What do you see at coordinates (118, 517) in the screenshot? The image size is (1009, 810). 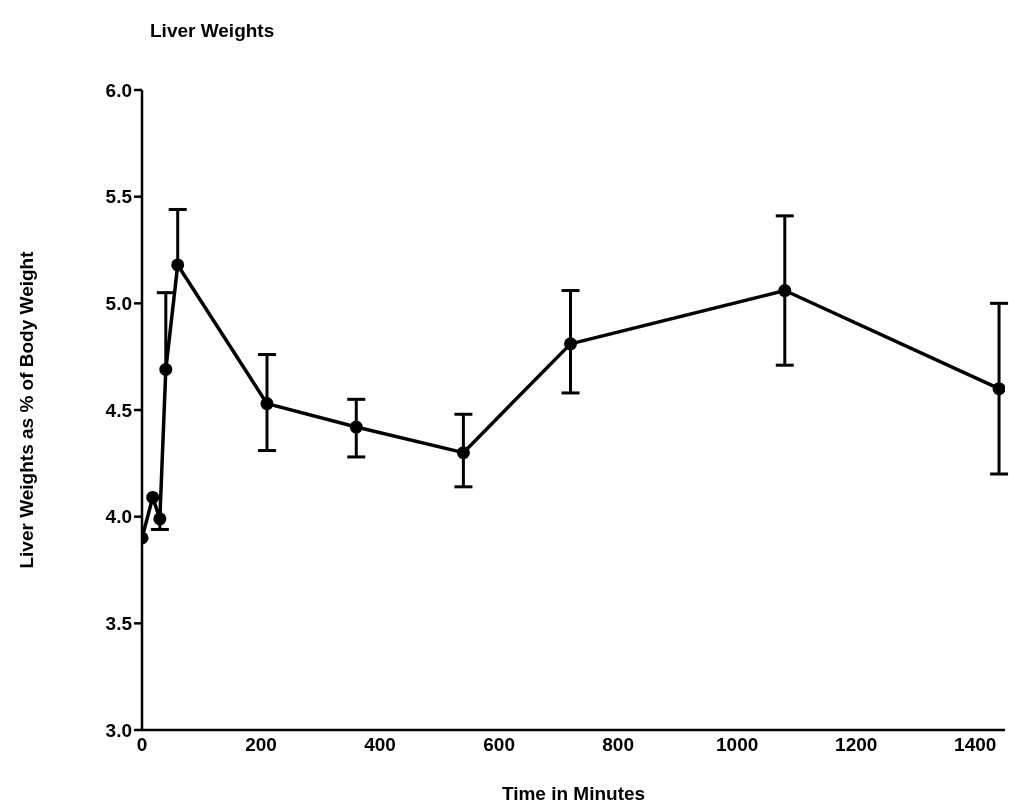 I see `y-tick-label: 4.0` at bounding box center [118, 517].